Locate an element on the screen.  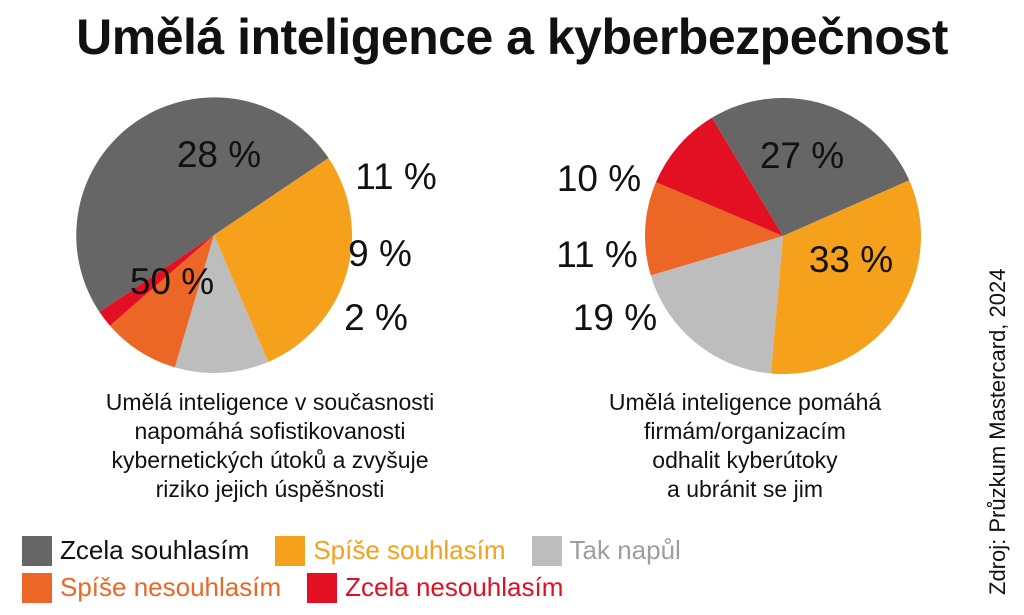
slice-label: 2 % is located at coordinates (376, 317).